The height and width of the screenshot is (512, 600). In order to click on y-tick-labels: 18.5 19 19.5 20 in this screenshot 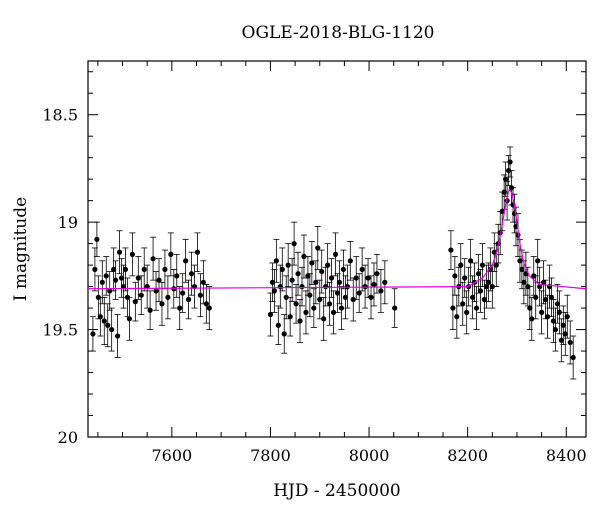, I will do `click(60, 276)`.